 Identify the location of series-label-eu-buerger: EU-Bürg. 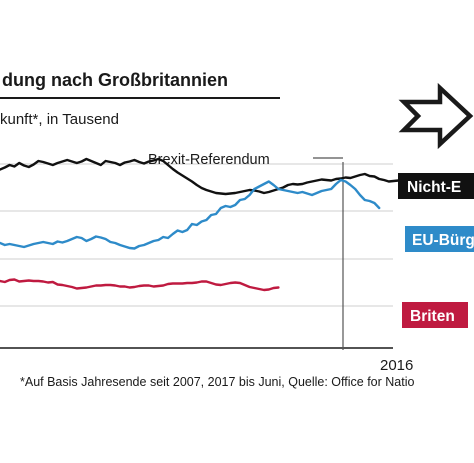
(439, 239).